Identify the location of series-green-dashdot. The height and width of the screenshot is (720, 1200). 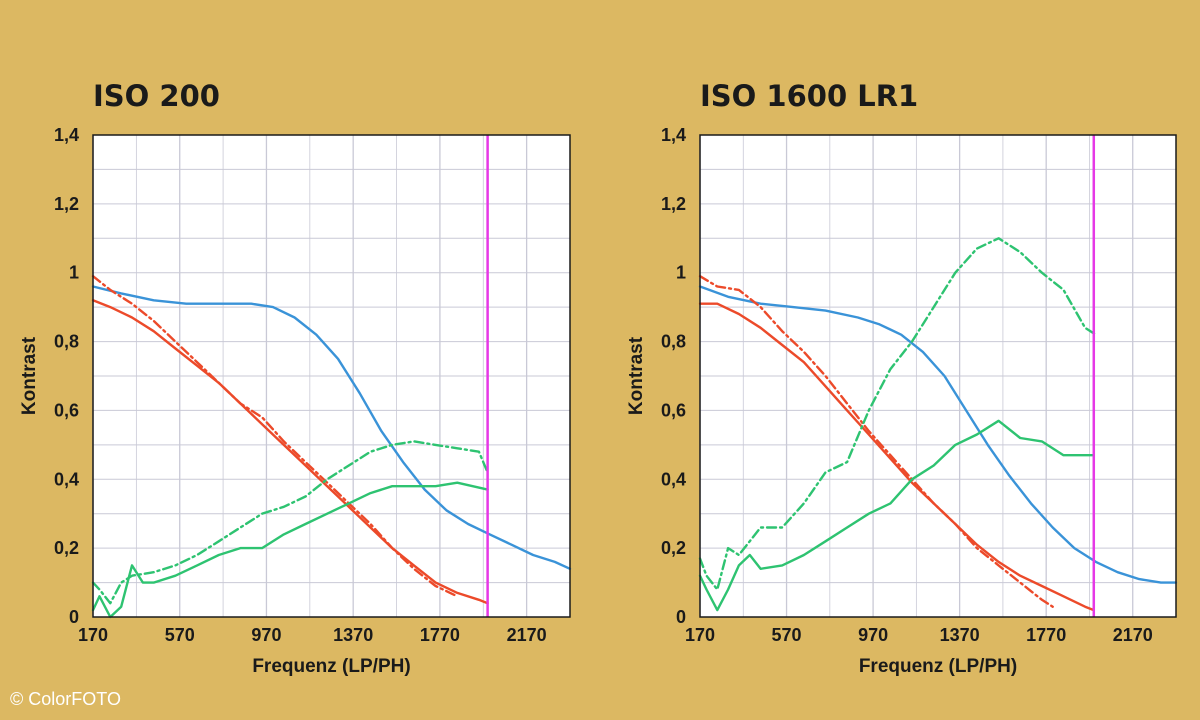
(290, 522).